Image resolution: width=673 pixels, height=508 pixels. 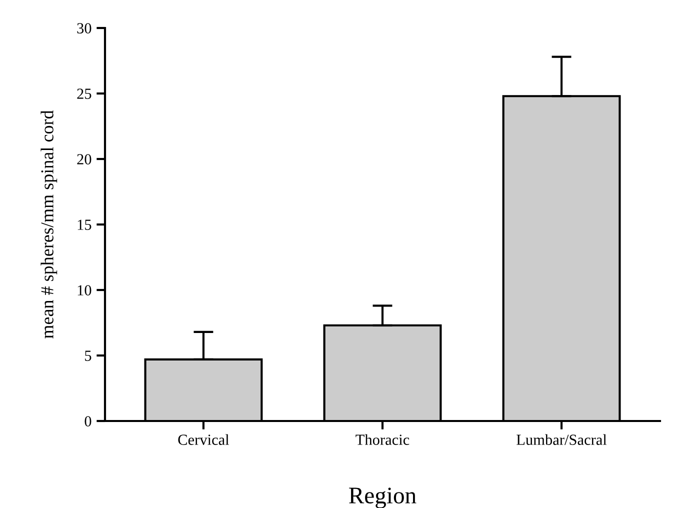 I want to click on x-axis-title: Region, so click(x=382, y=498).